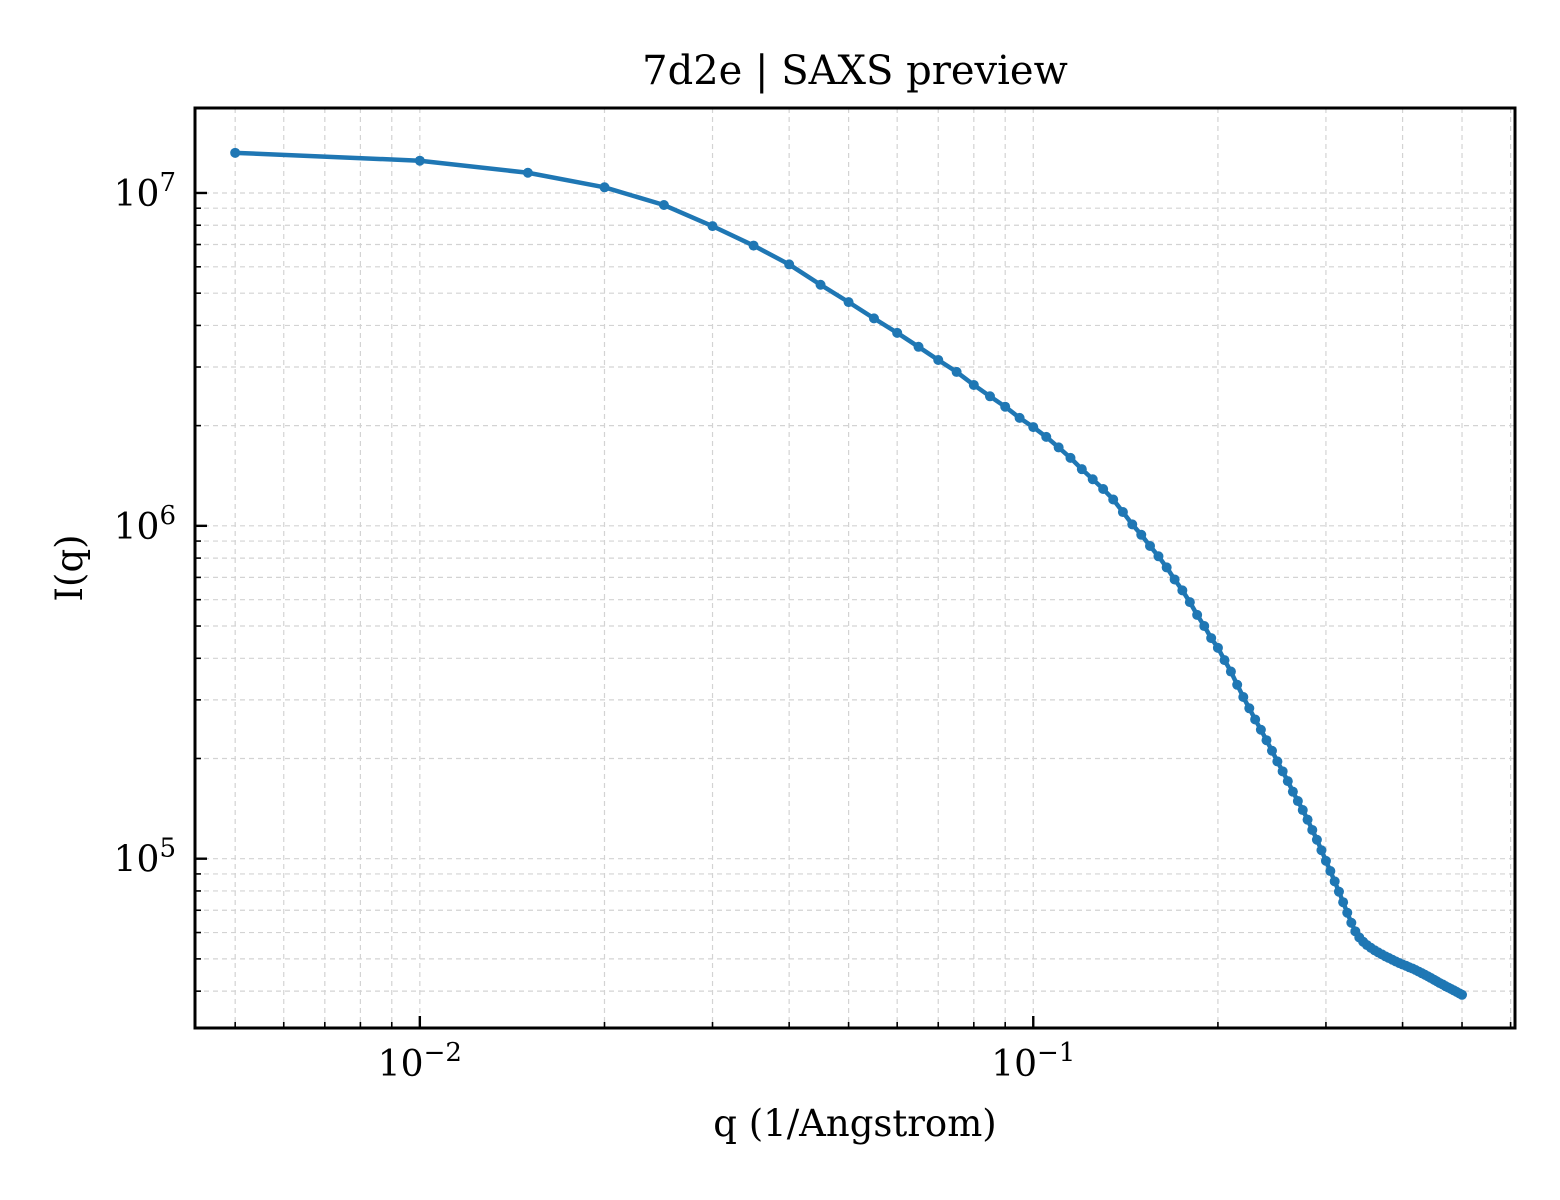  I want to click on x-tick-labels: 10⁻² 10⁻¹, so click(727, 1061).